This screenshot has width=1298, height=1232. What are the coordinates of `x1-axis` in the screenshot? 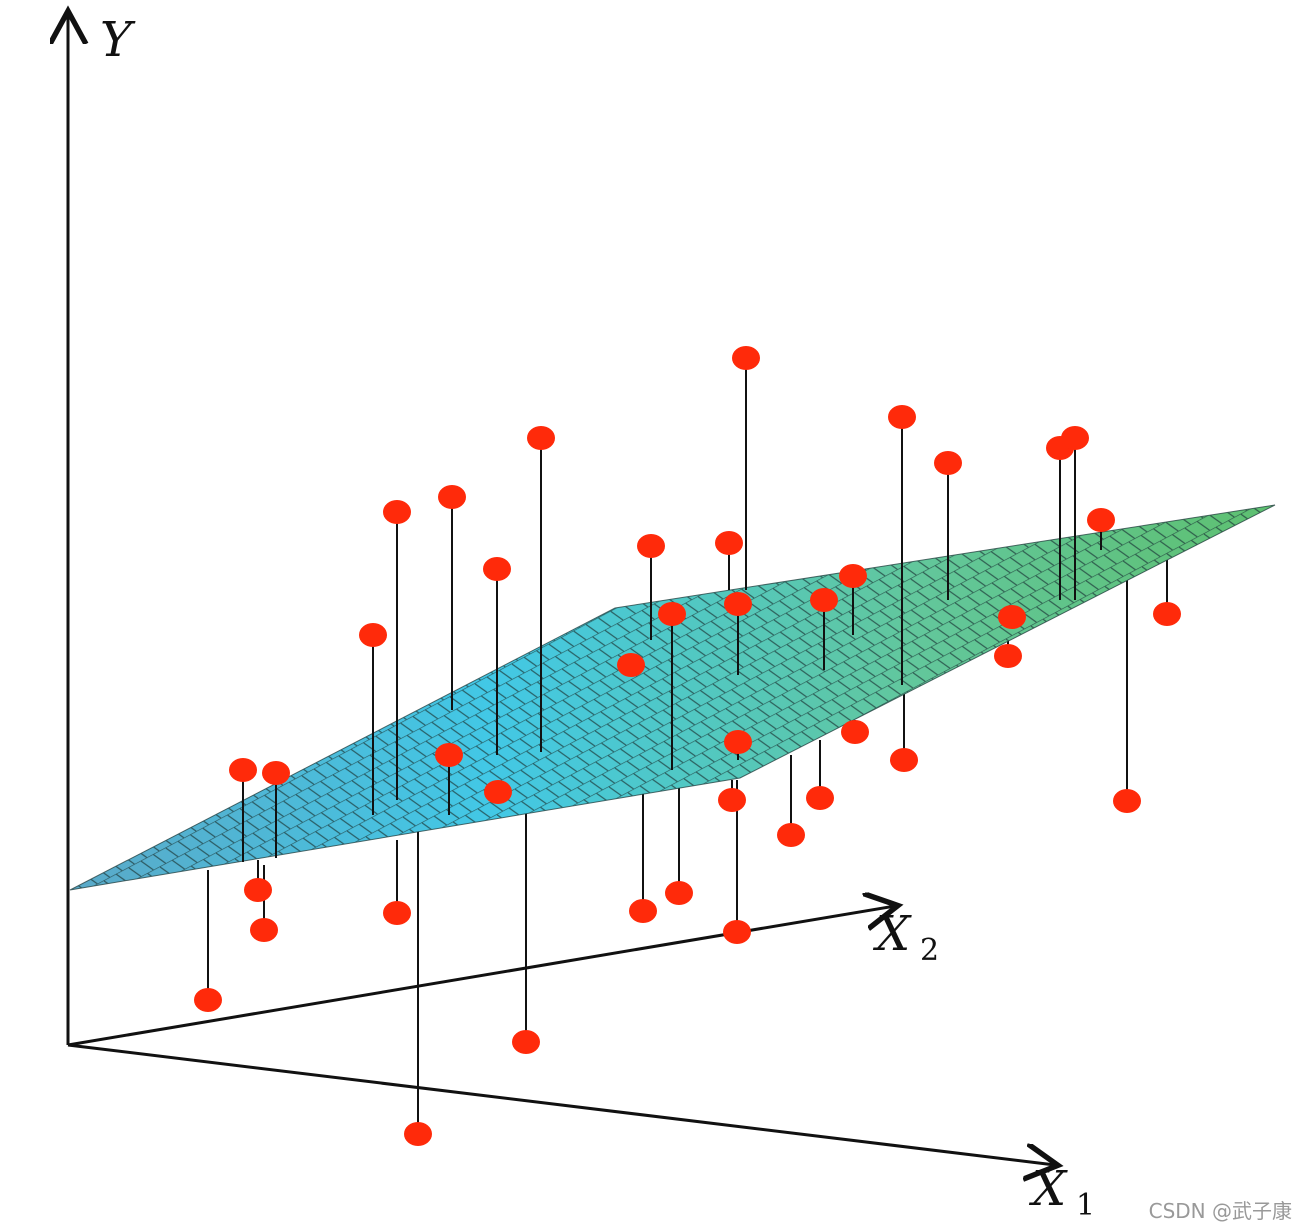 It's located at (561, 1104).